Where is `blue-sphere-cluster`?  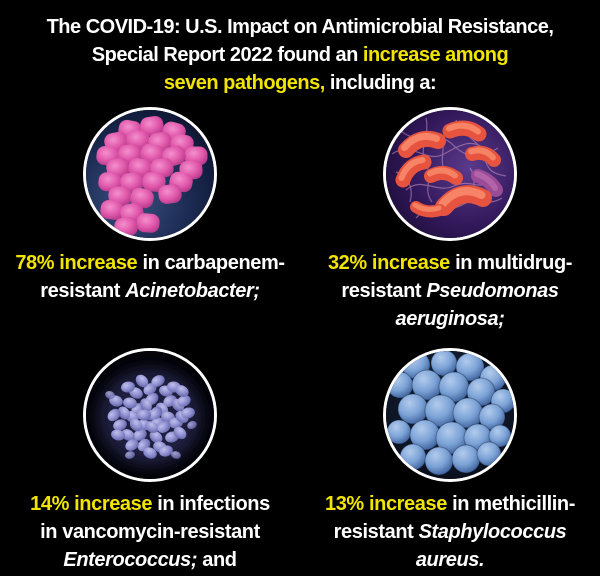 blue-sphere-cluster is located at coordinates (450, 413).